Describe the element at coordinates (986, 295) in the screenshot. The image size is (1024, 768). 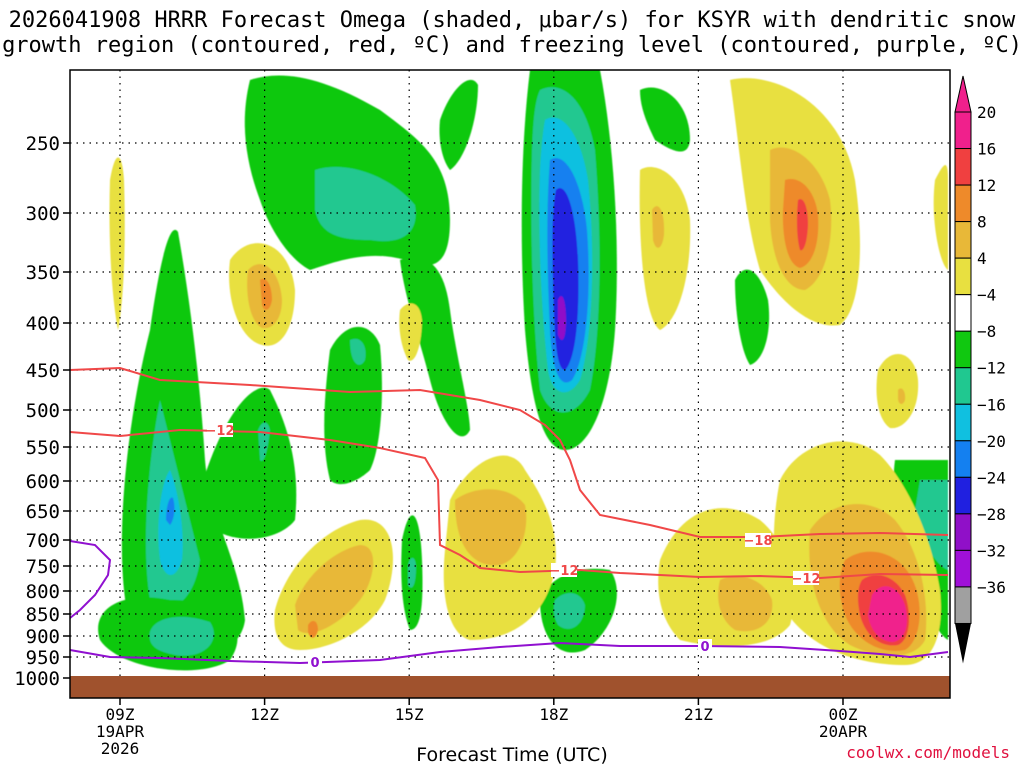
I see `colorbar-label-5: −4` at that location.